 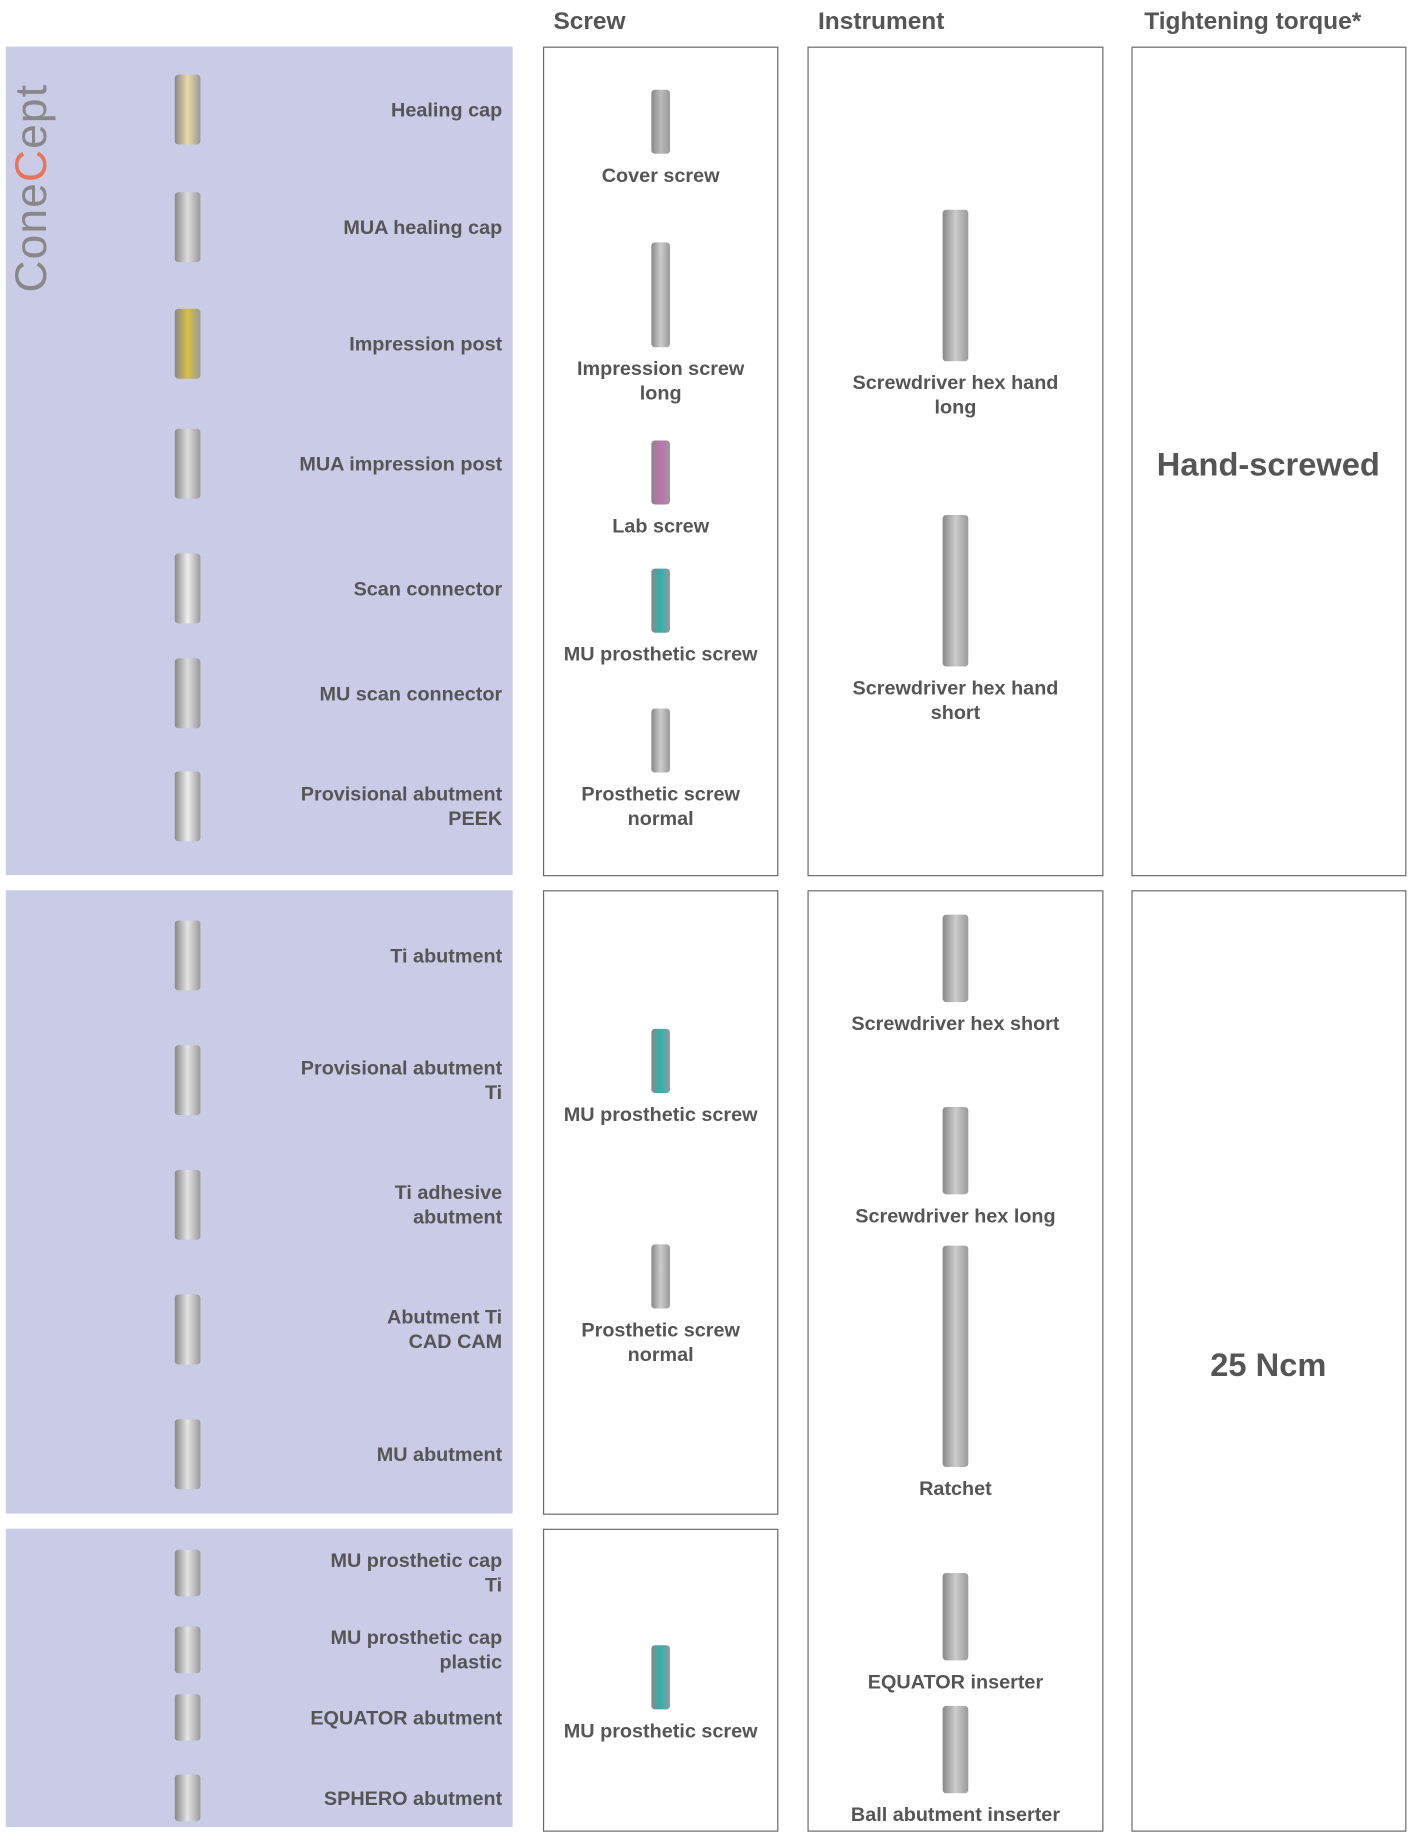 What do you see at coordinates (955, 395) in the screenshot?
I see `instrument-label: Screwdriver hex hand long` at bounding box center [955, 395].